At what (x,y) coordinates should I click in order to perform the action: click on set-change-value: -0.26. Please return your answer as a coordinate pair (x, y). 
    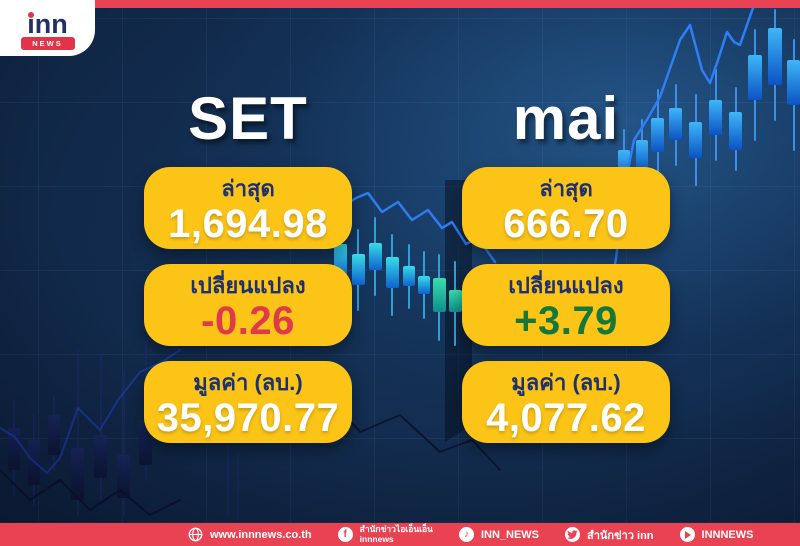
    Looking at the image, I should click on (248, 321).